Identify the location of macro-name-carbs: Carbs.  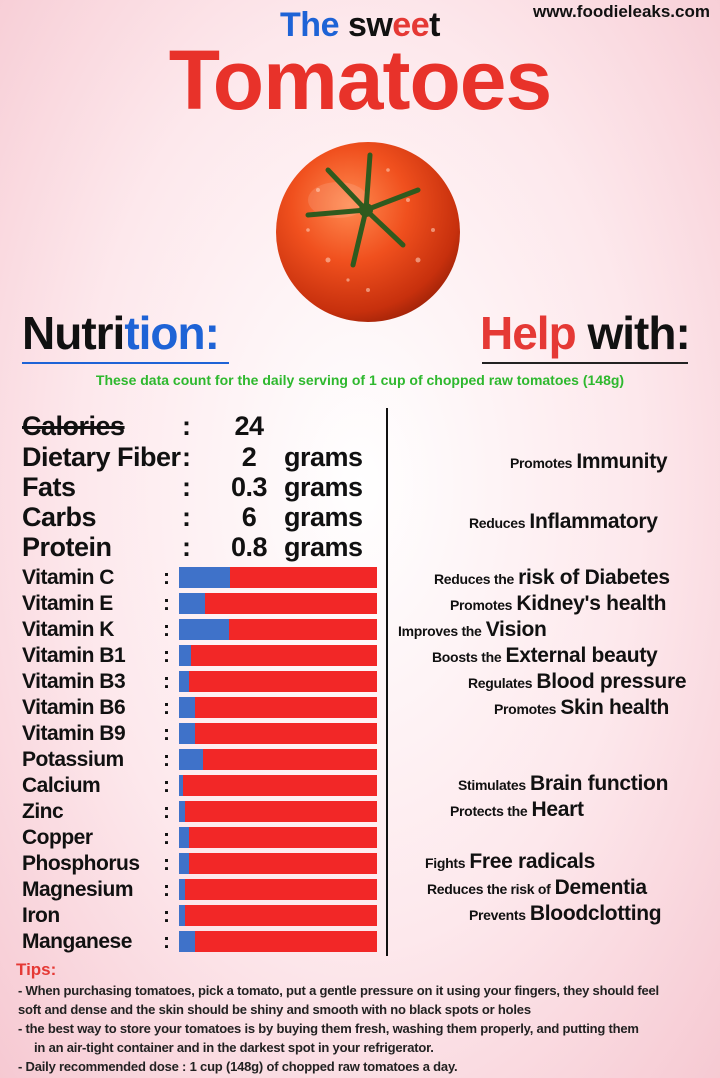
(59, 517).